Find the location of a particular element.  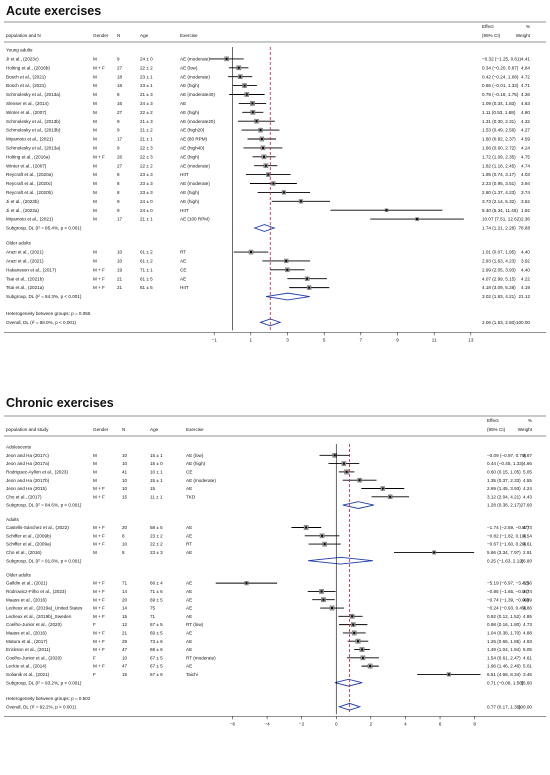

study-name: Coelho-Junior et al., (2020) is located at coordinates (34, 657).